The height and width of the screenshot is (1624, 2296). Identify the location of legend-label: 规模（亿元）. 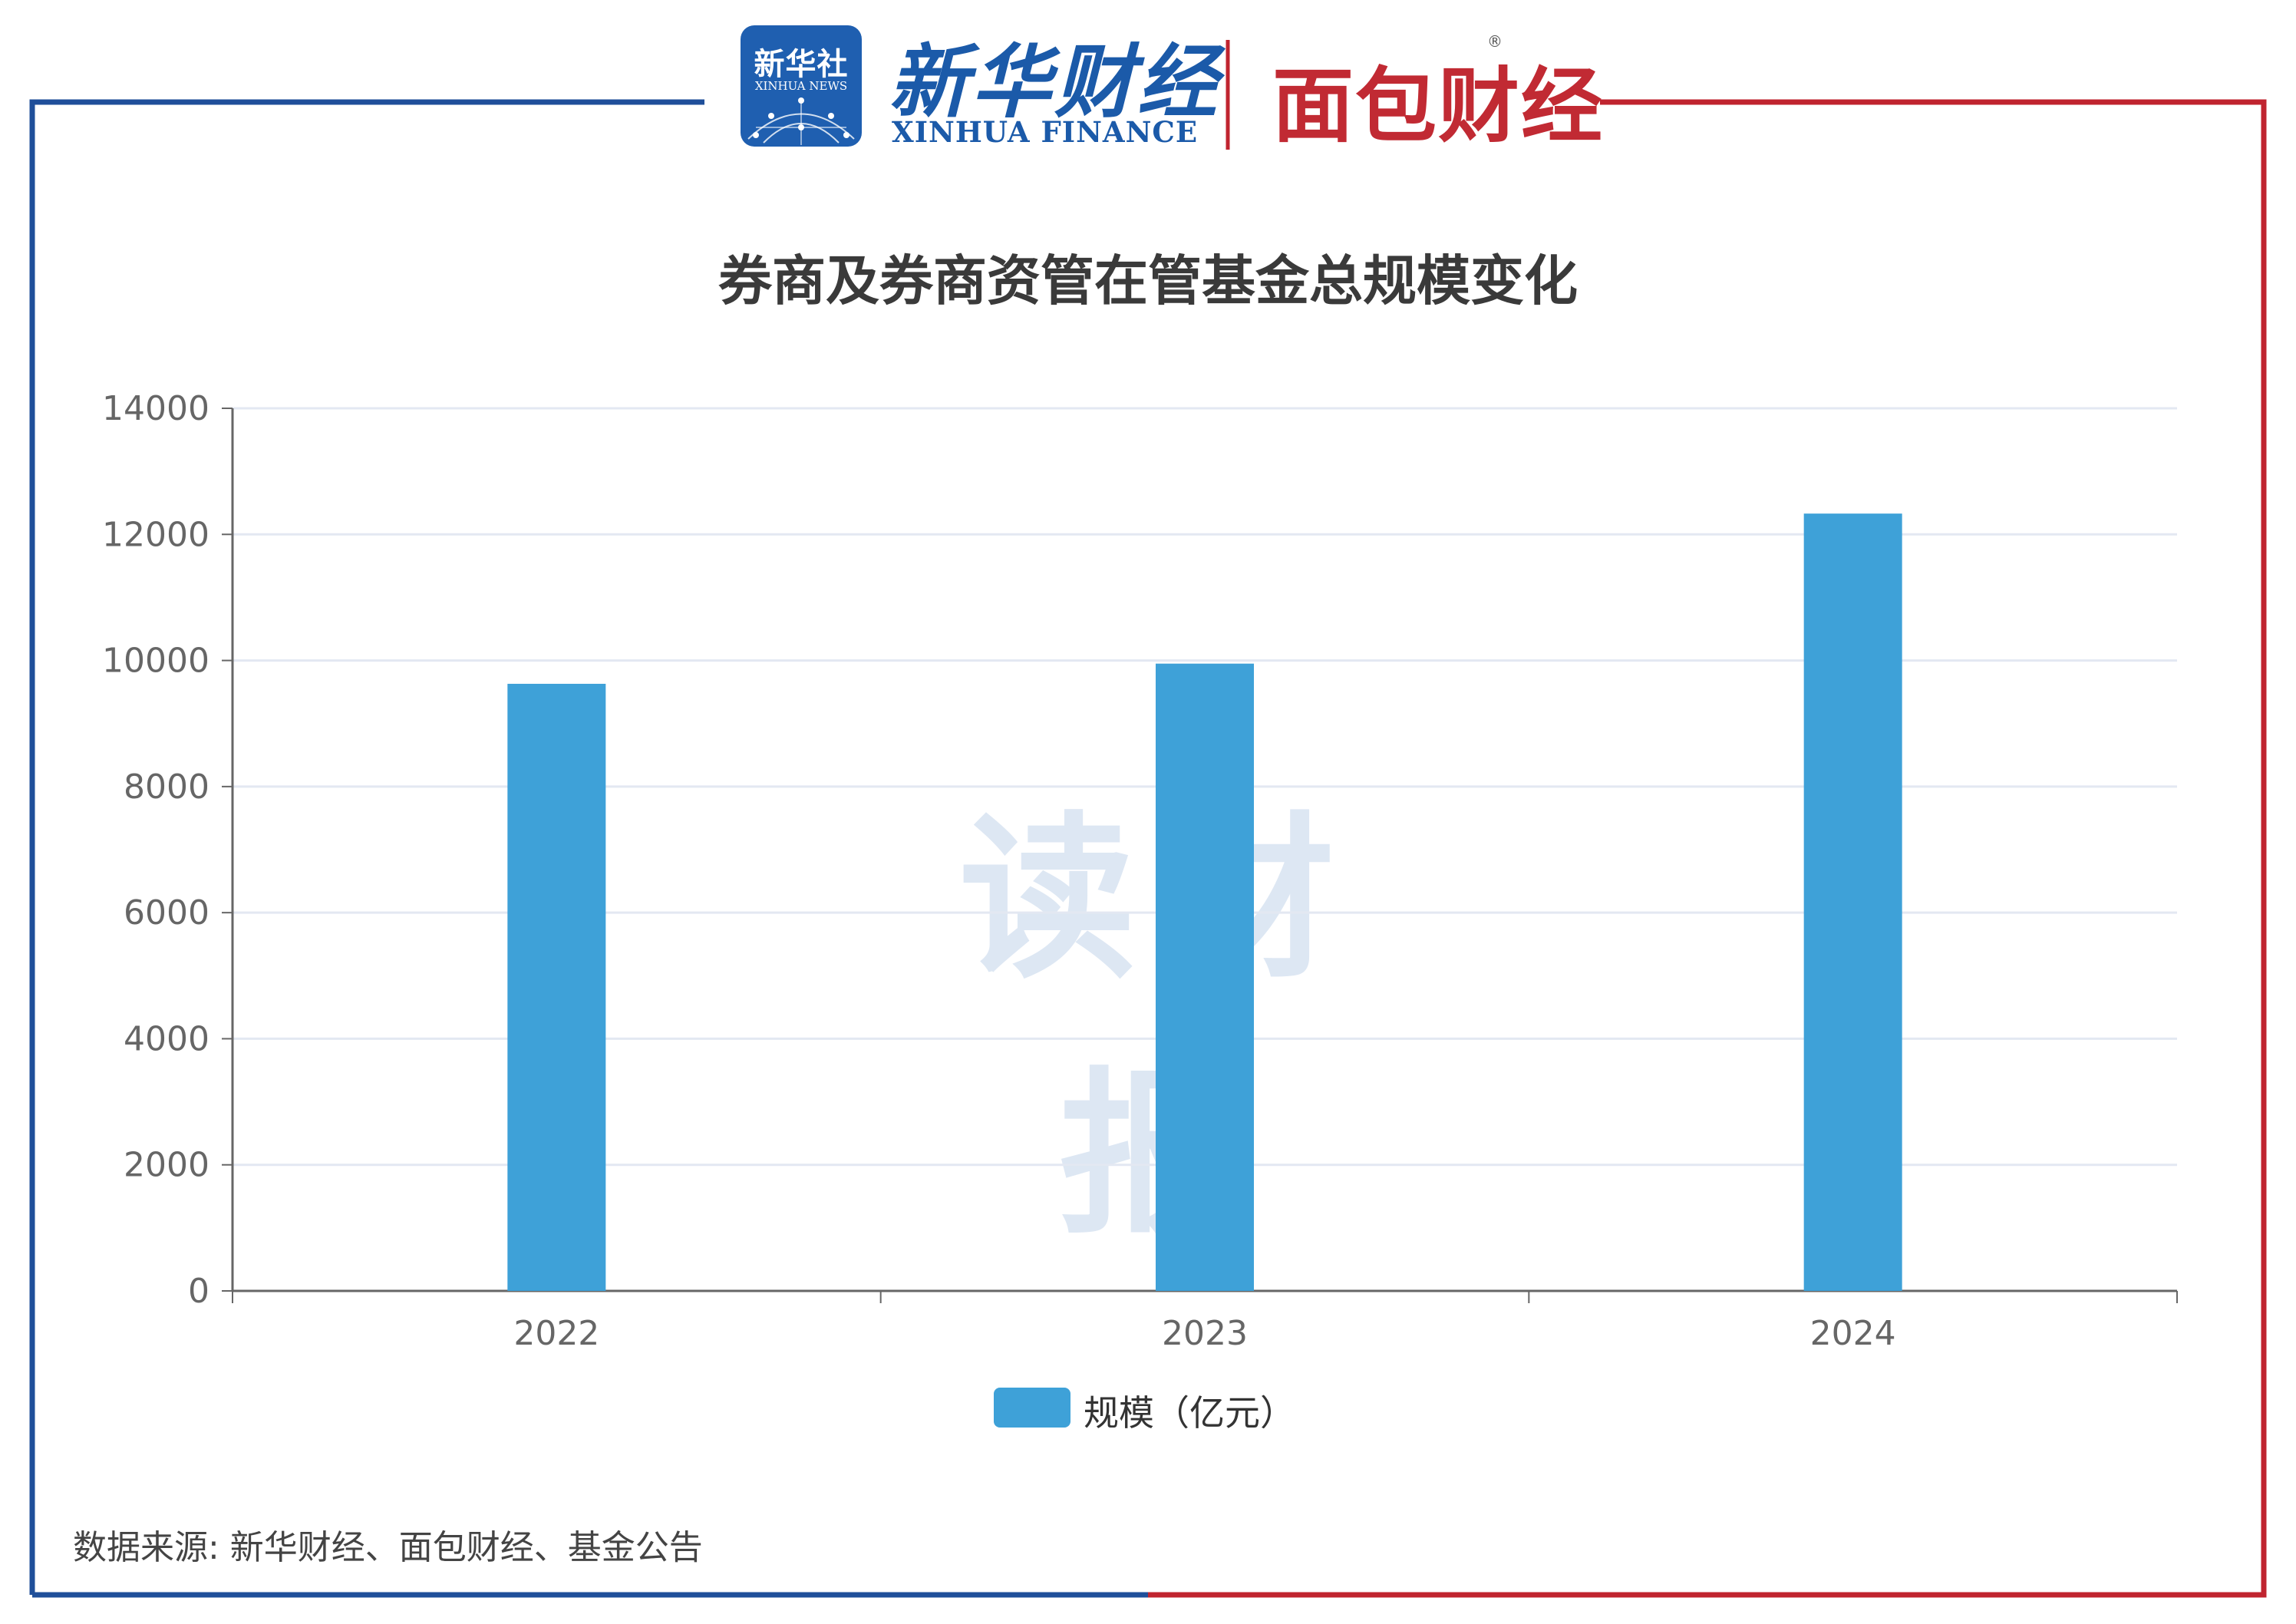
(1189, 1413).